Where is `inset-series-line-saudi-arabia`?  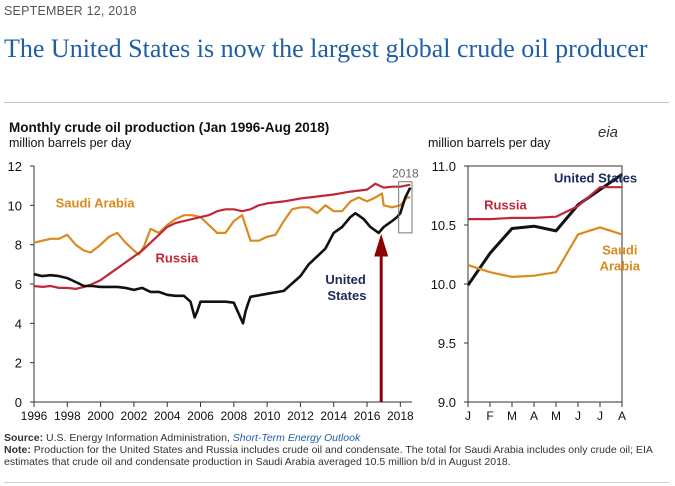 inset-series-line-saudi-arabia is located at coordinates (545, 252).